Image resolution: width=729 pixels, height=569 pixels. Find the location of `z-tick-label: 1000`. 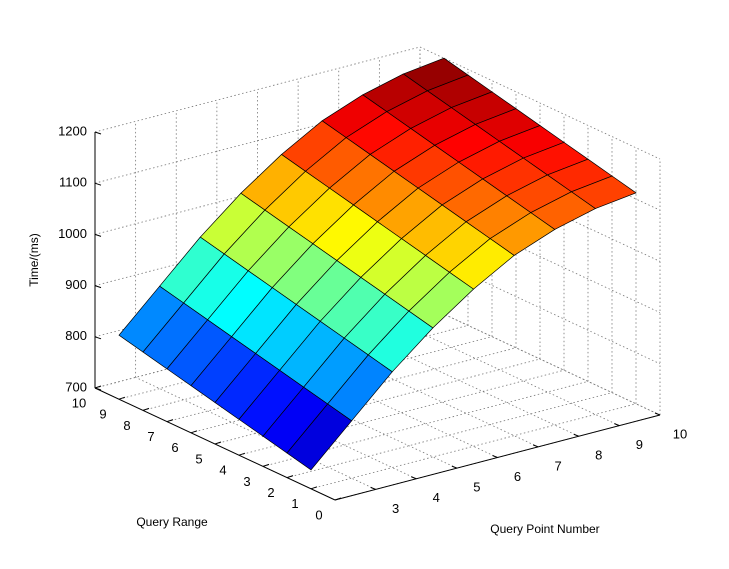

z-tick-label: 1000 is located at coordinates (72, 233).